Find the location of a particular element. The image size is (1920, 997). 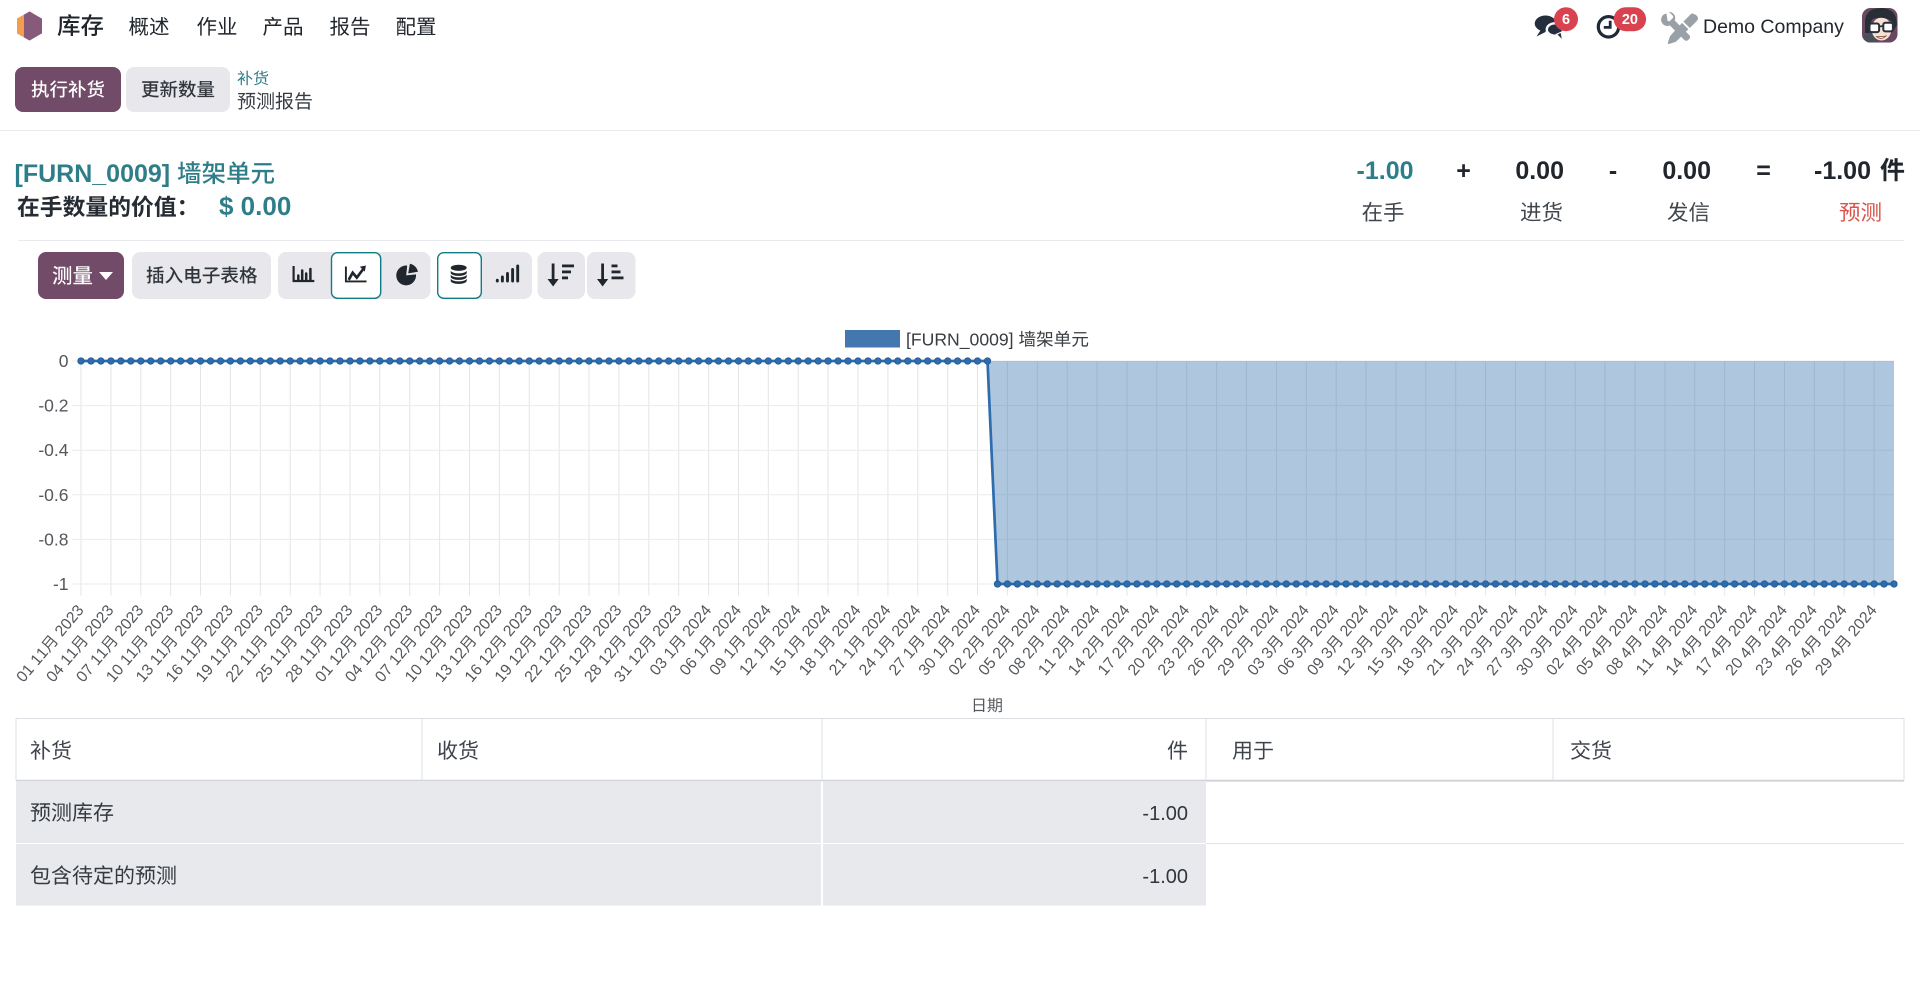

svg-text: 0 is located at coordinates (64, 361).